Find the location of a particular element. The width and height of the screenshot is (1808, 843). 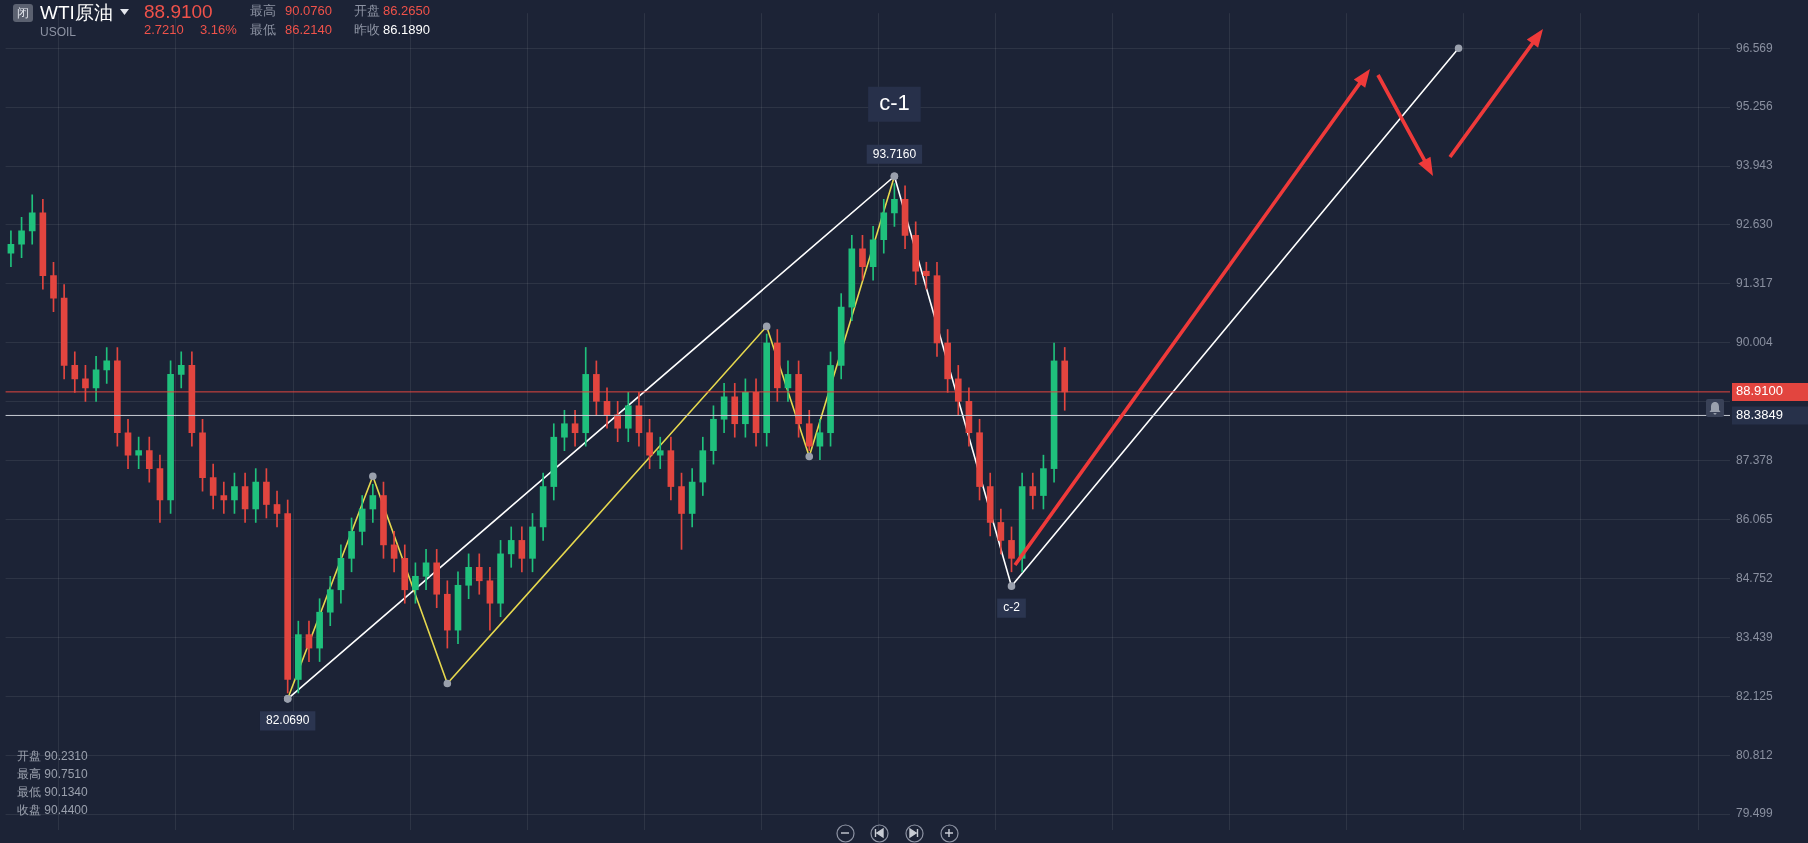

y-tick-label: 87.378 is located at coordinates (1755, 459).